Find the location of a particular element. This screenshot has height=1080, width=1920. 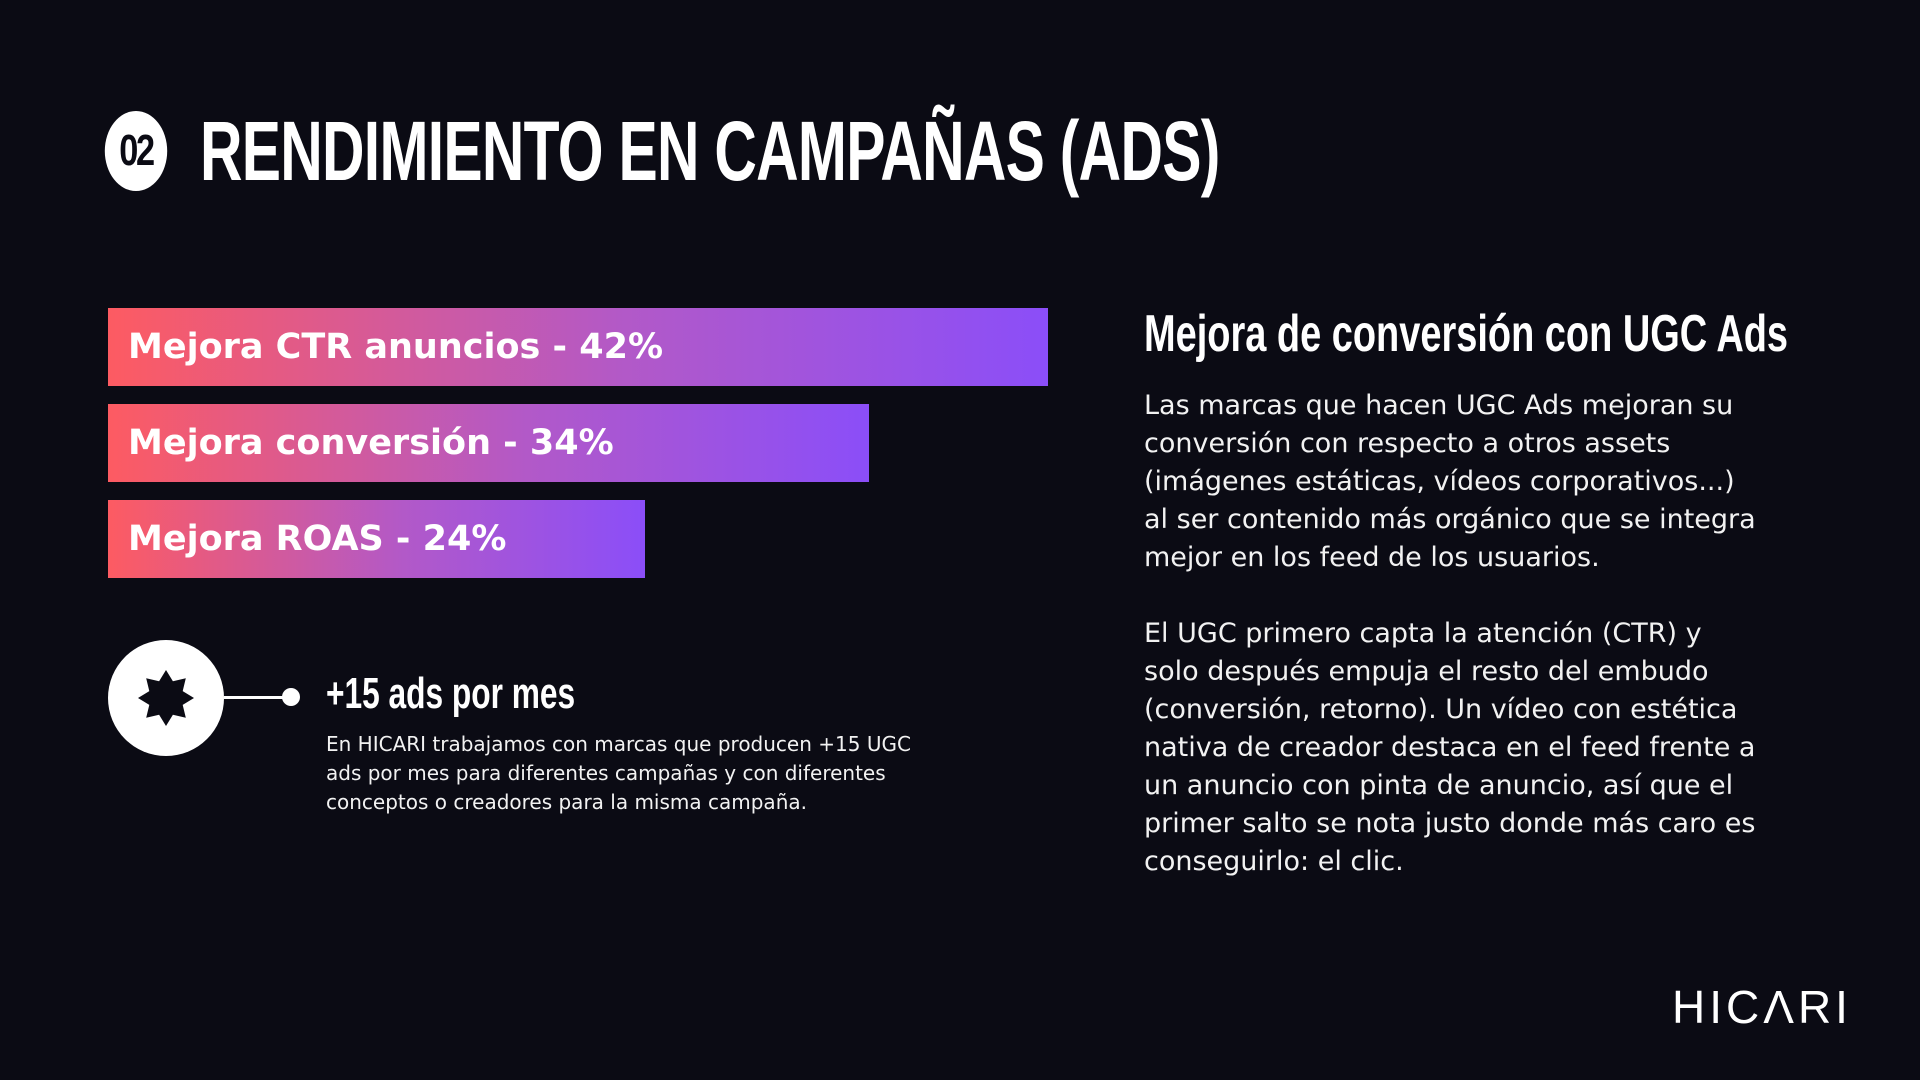

ads-per-month-heading: +15 ads por mes is located at coordinates (451, 693).